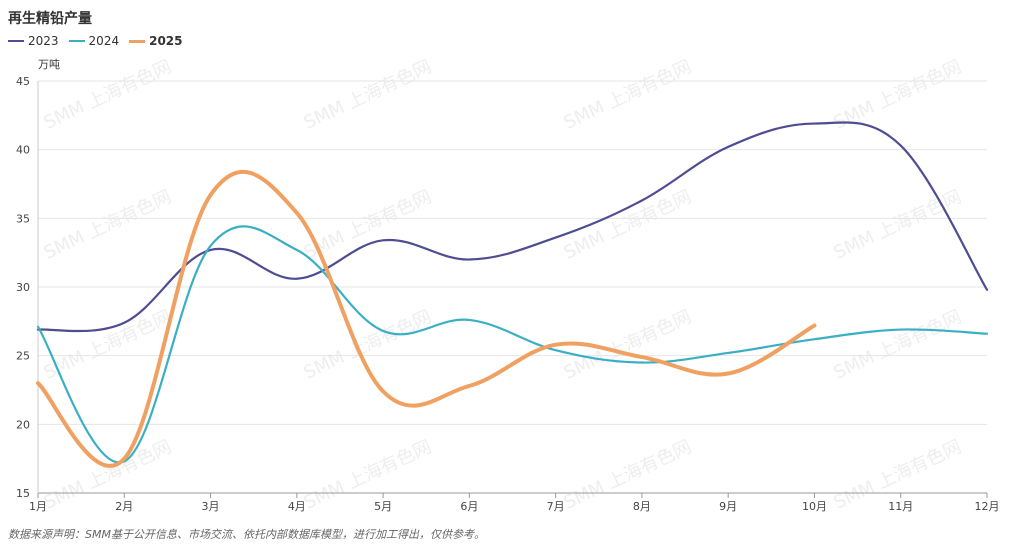  What do you see at coordinates (104, 41) in the screenshot?
I see `legend-label: 2024` at bounding box center [104, 41].